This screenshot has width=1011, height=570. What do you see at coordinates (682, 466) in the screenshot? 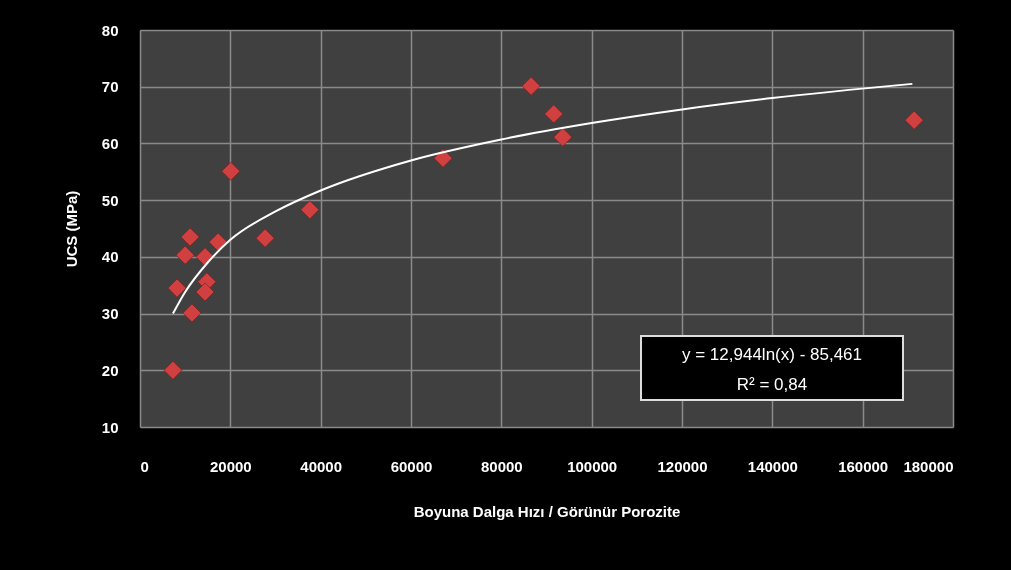
I see `x-tick-label: 120000` at bounding box center [682, 466].